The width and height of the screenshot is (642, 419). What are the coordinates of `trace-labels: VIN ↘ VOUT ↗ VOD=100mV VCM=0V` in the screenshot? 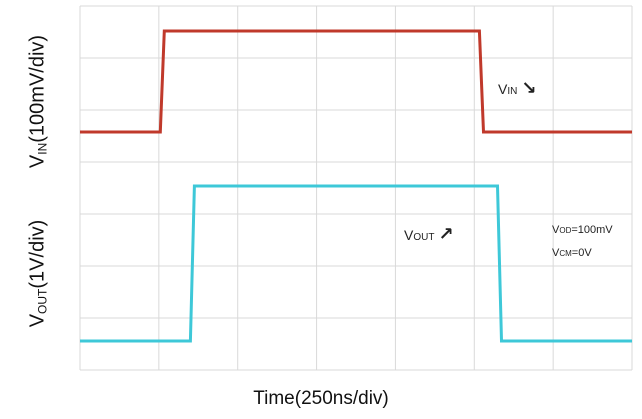 It's located at (508, 168).